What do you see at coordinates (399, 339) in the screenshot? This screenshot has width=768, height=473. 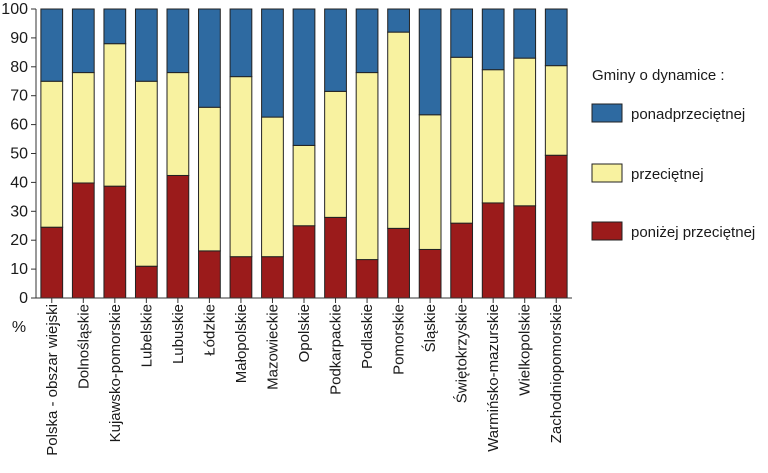 I see `category-label: Pomorskie` at bounding box center [399, 339].